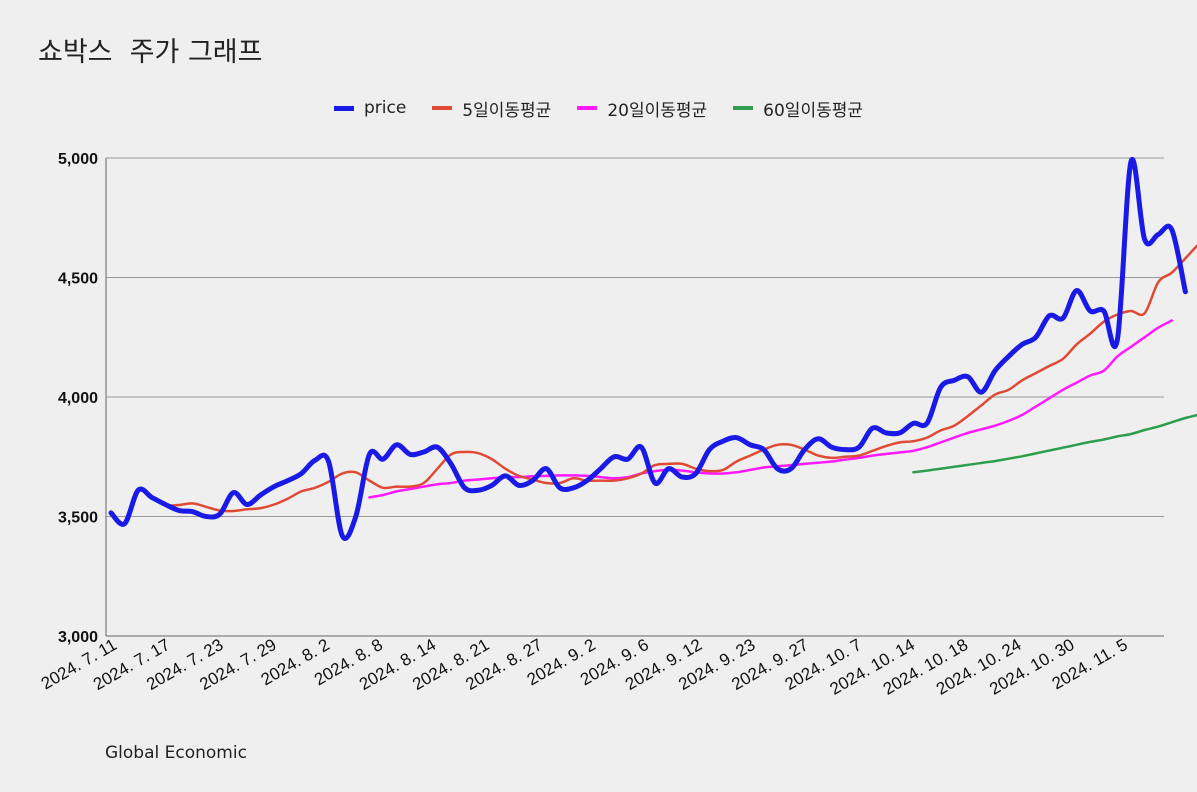 This screenshot has height=792, width=1197. I want to click on legend-label-price: price, so click(385, 108).